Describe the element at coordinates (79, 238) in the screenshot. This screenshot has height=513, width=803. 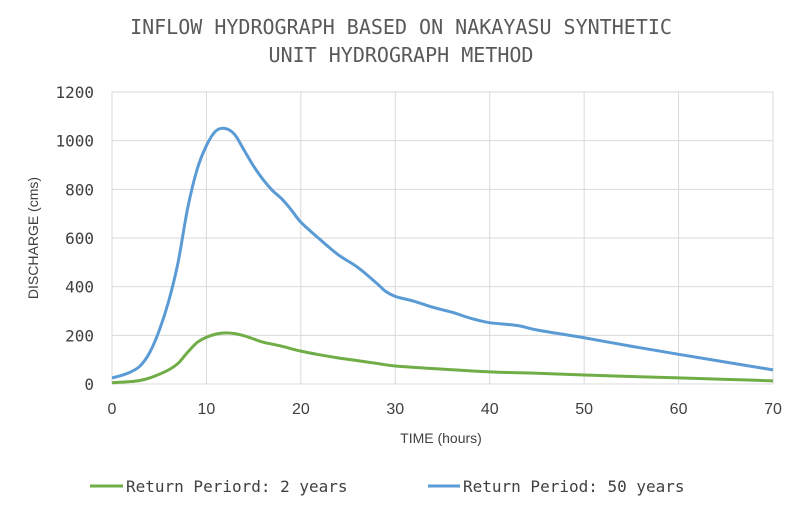
I see `y-tick-label: 600` at that location.